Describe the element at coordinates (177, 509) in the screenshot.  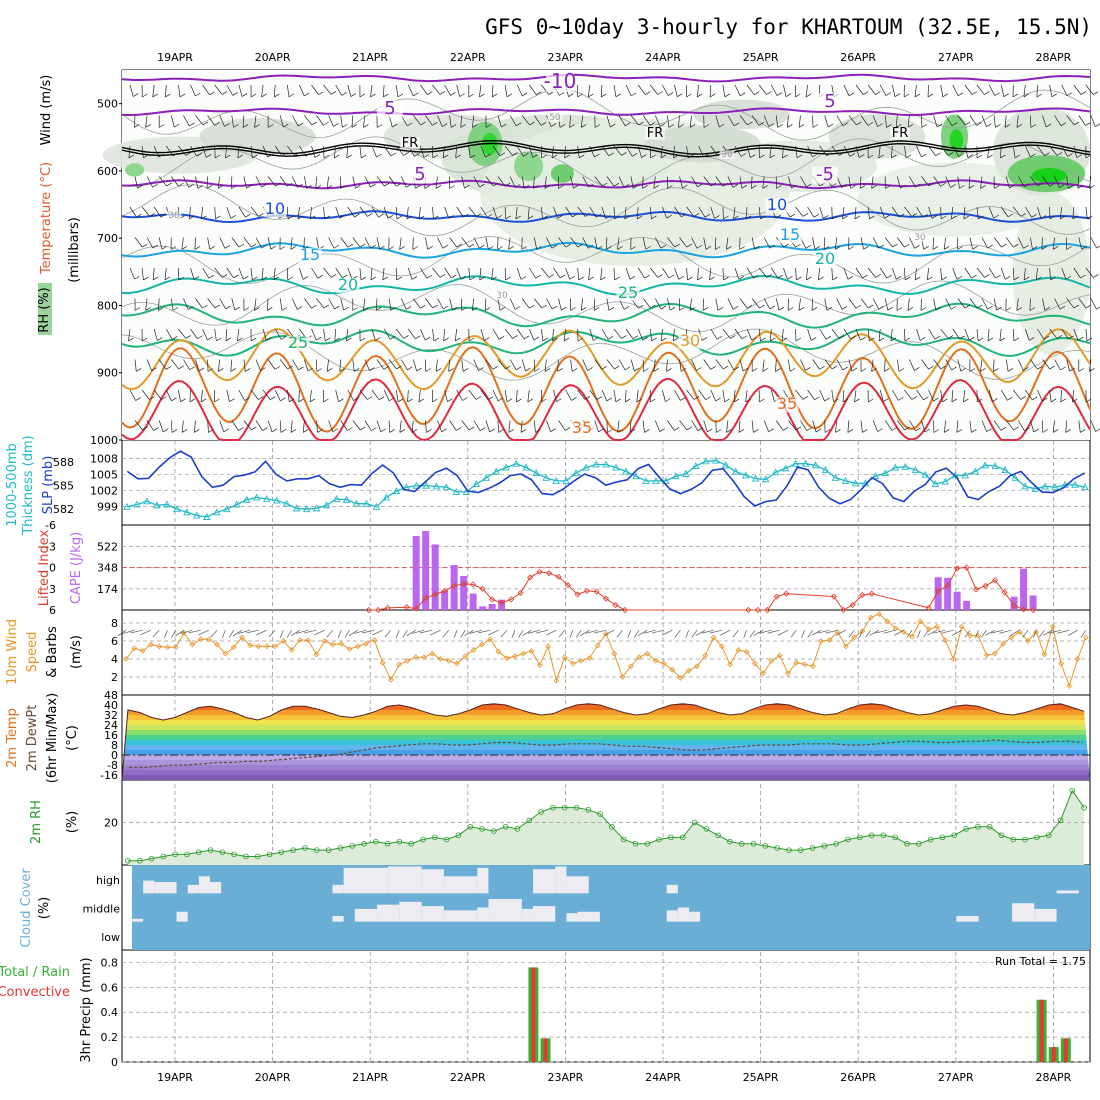
I see `thickness-marker` at that location.